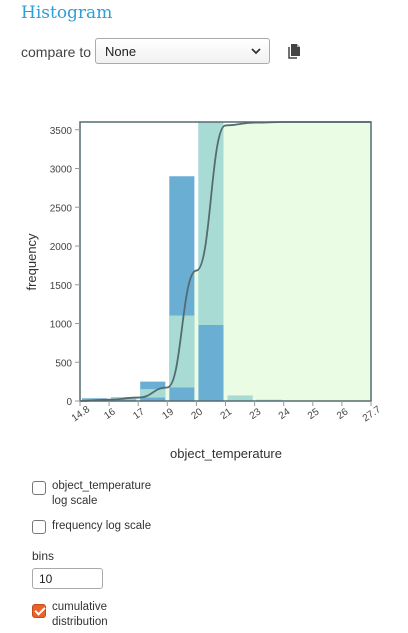 The height and width of the screenshot is (633, 408). What do you see at coordinates (168, 414) in the screenshot?
I see `x-tick-label: 19` at bounding box center [168, 414].